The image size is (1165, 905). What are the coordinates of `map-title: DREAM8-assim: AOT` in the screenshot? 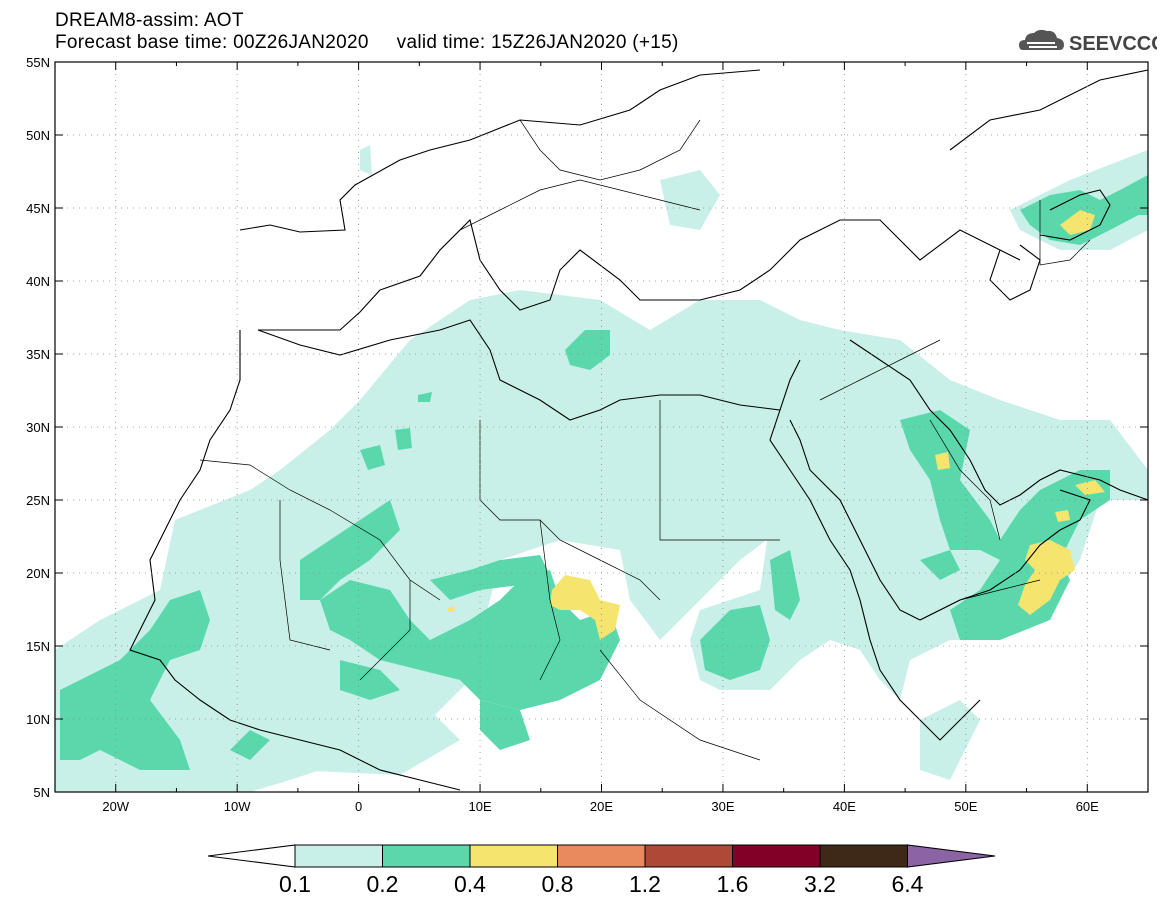 It's located at (149, 20).